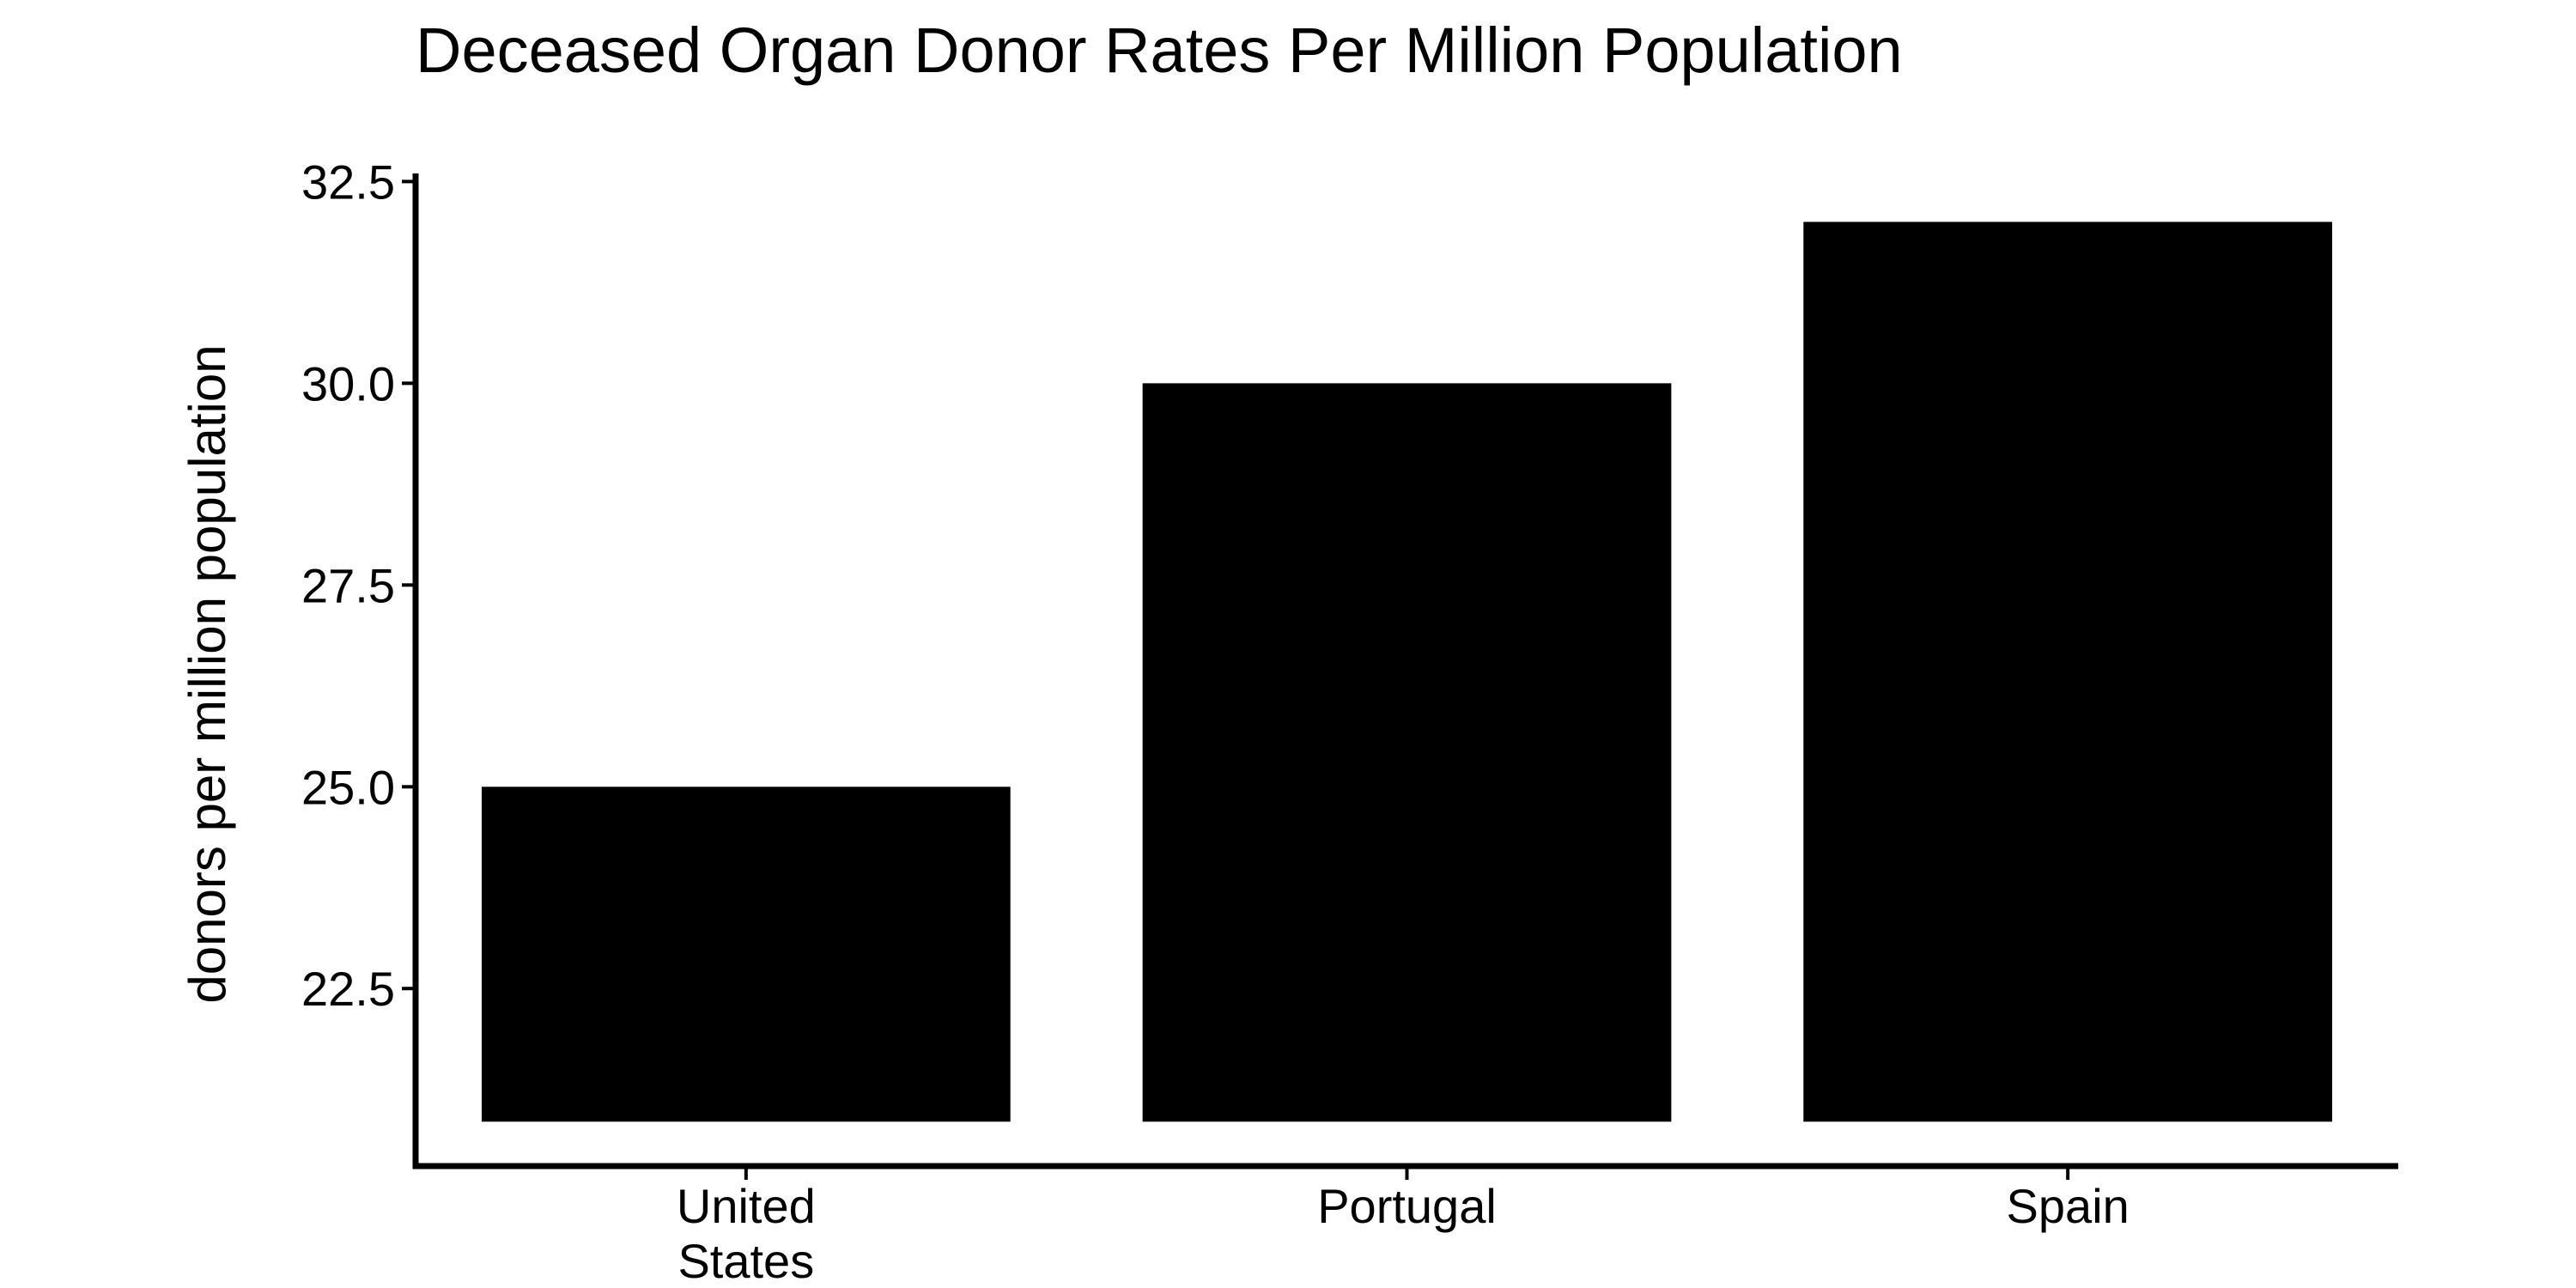 This screenshot has height=1288, width=2576. I want to click on x-tick-label-line: United, so click(746, 1206).